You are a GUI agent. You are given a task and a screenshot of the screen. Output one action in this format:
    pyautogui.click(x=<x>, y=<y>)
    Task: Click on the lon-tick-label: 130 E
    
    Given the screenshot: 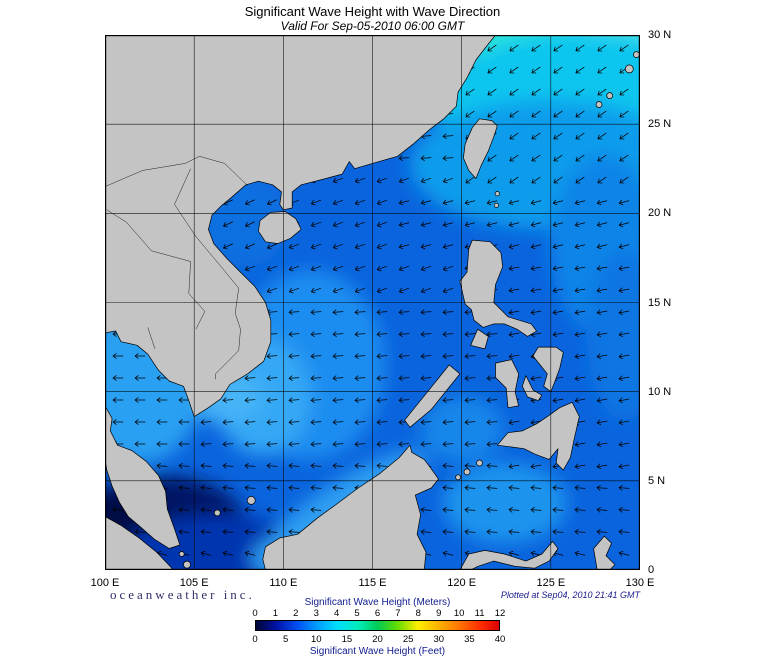 What is the action you would take?
    pyautogui.click(x=640, y=583)
    